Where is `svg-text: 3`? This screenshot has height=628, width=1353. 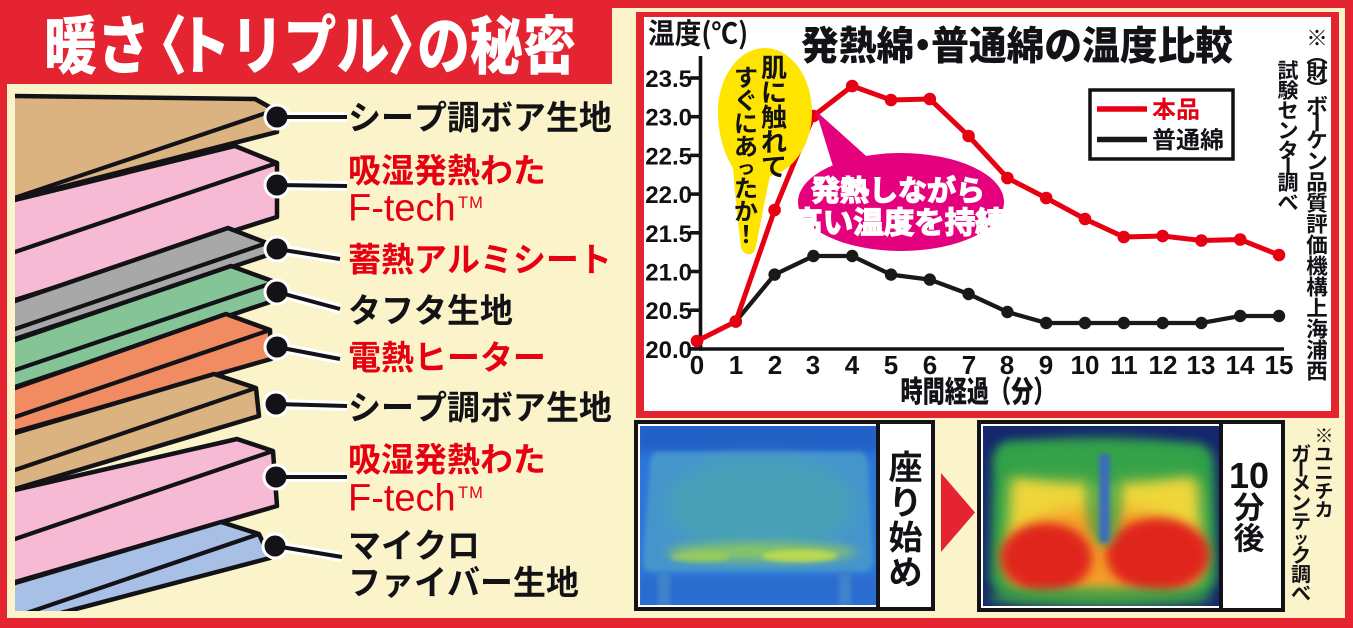 svg-text: 3 is located at coordinates (813, 365).